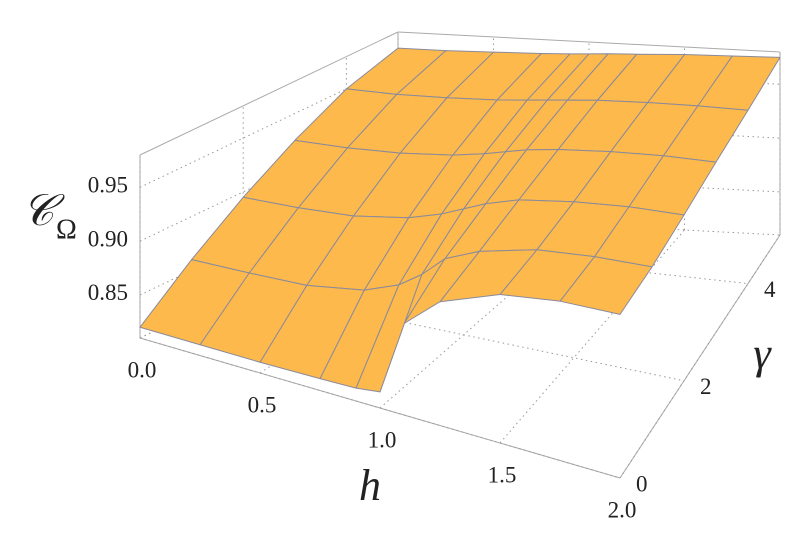 Image resolution: width=789 pixels, height=537 pixels. Describe the element at coordinates (382, 439) in the screenshot. I see `x-tick-label: 1.0` at that location.